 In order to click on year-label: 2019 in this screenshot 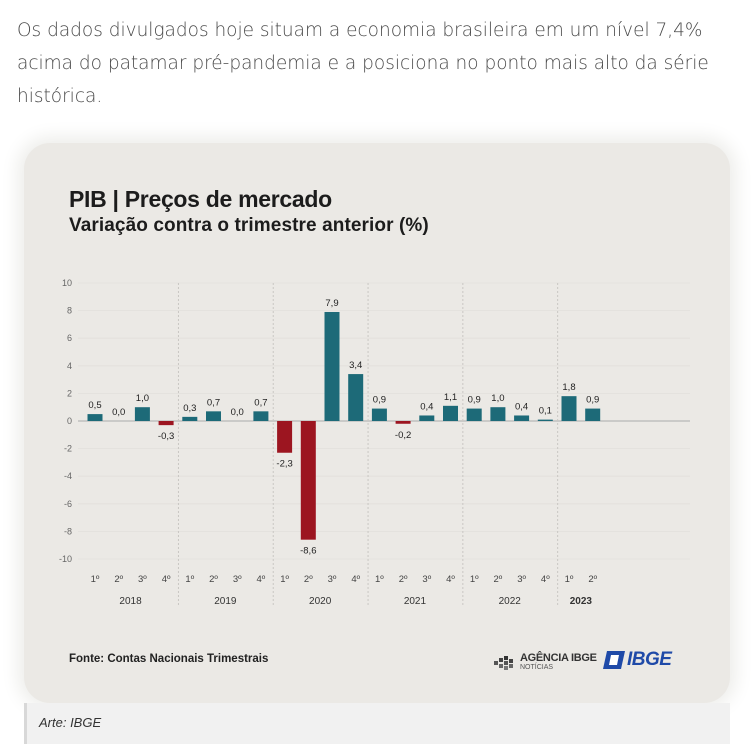, I will do `click(225, 601)`.